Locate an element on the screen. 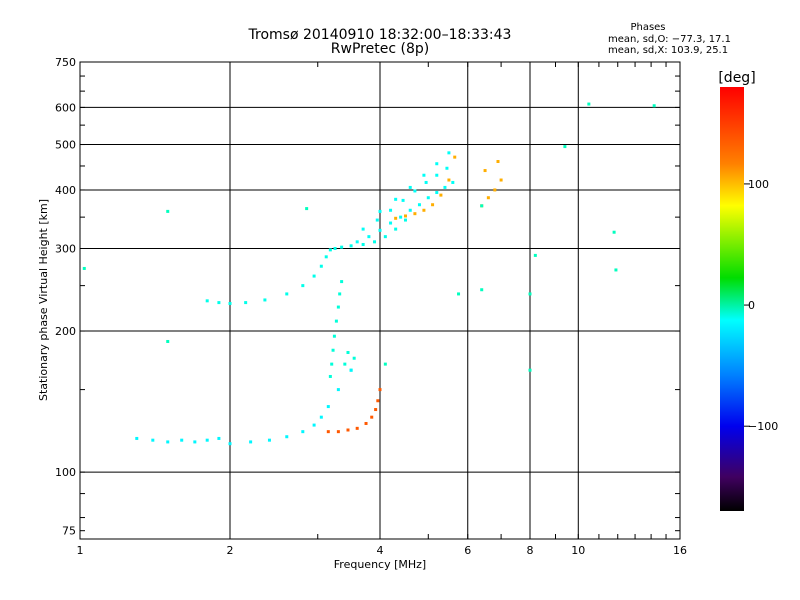  y-tick-label: 500 is located at coordinates (65, 145).